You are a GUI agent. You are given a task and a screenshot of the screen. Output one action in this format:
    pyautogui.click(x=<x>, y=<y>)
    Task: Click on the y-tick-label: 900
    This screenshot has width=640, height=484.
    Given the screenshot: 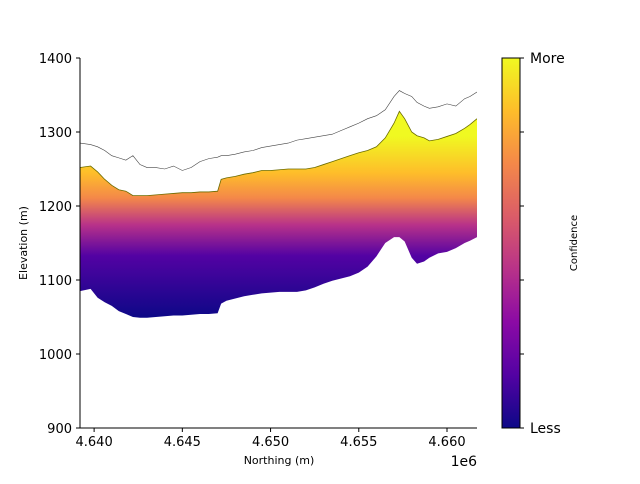 What is the action you would take?
    pyautogui.click(x=59, y=429)
    